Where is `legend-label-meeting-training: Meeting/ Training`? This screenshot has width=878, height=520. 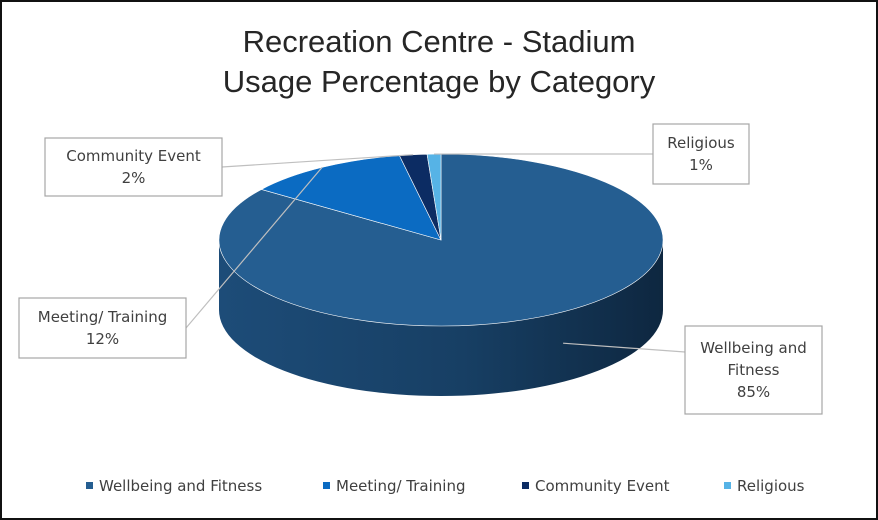 legend-label-meeting-training: Meeting/ Training is located at coordinates (401, 486).